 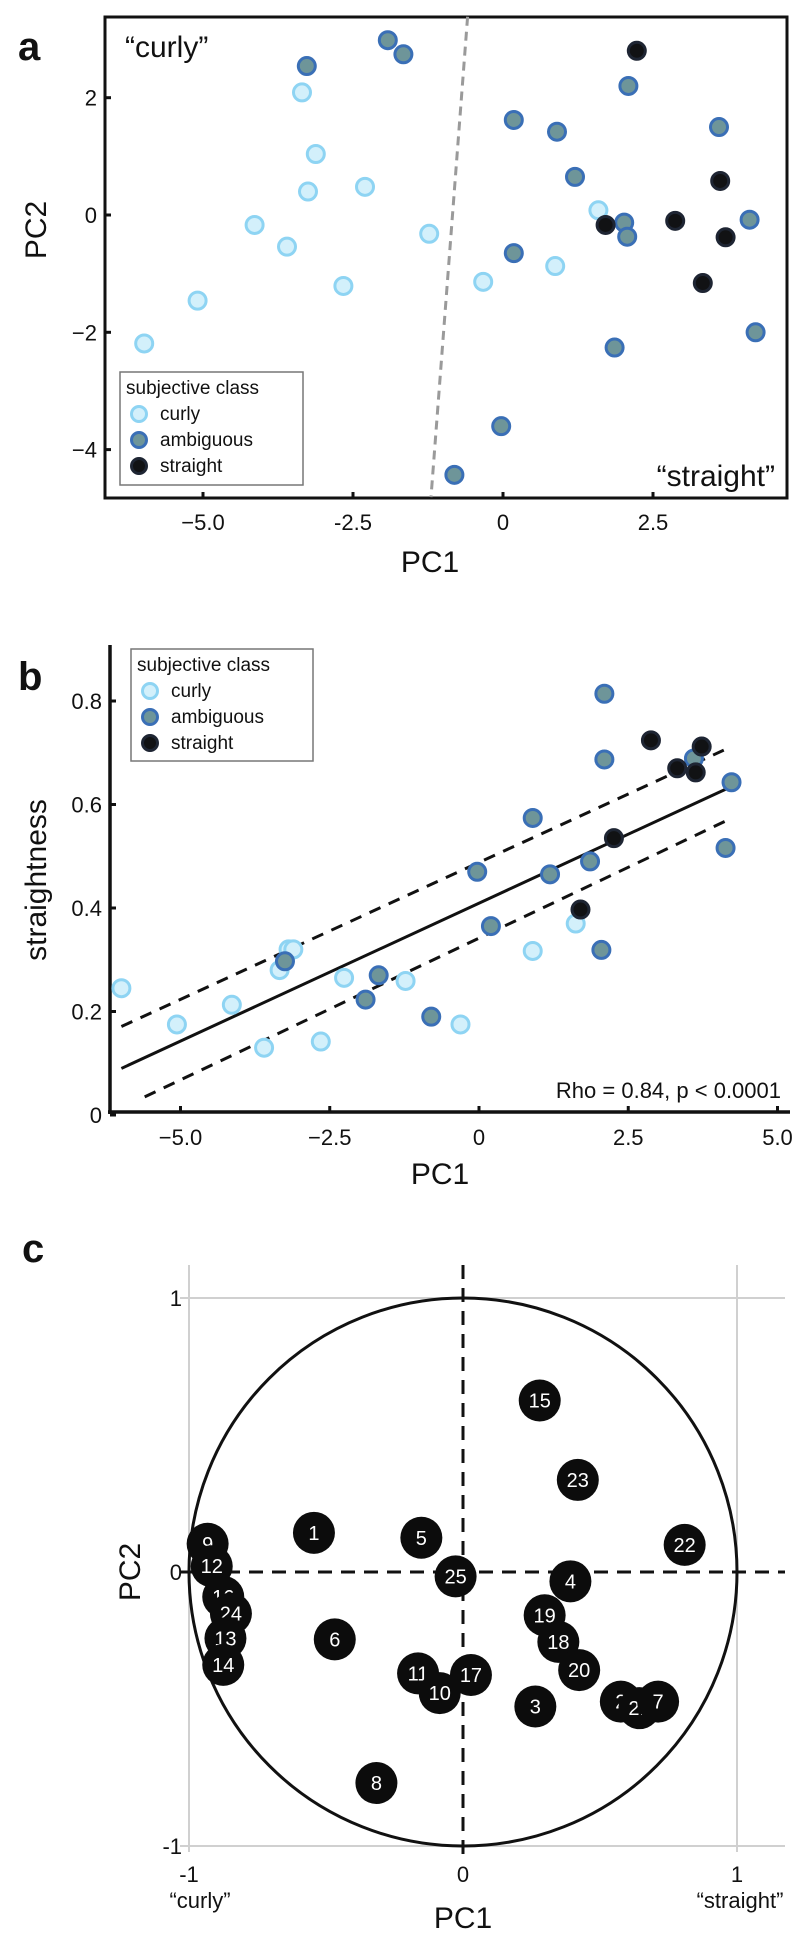 I want to click on ci-upper-line, so click(x=422, y=888).